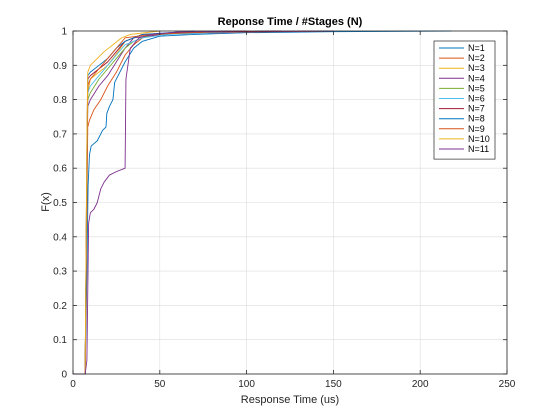  What do you see at coordinates (420, 384) in the screenshot?
I see `x-tick-label: 200` at bounding box center [420, 384].